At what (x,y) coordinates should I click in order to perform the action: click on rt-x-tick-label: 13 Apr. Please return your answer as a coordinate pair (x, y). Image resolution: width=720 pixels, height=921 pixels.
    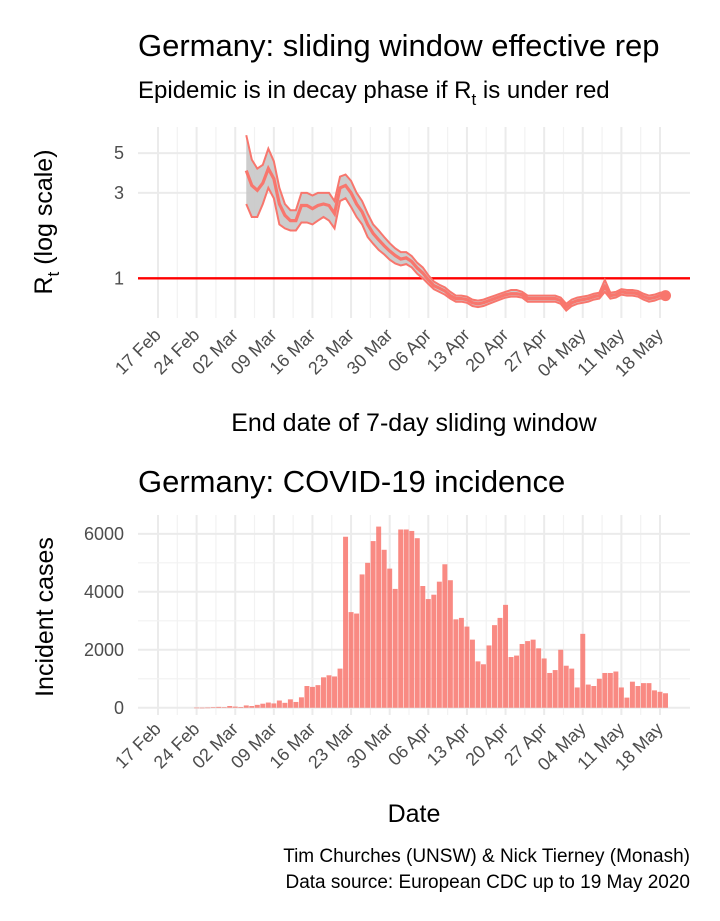
    Looking at the image, I should click on (448, 350).